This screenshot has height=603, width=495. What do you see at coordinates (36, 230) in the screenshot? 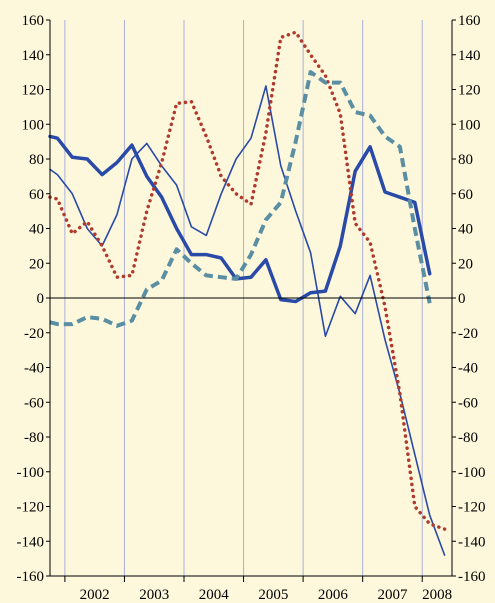
I see `y-tick-label-left: 40` at bounding box center [36, 230].